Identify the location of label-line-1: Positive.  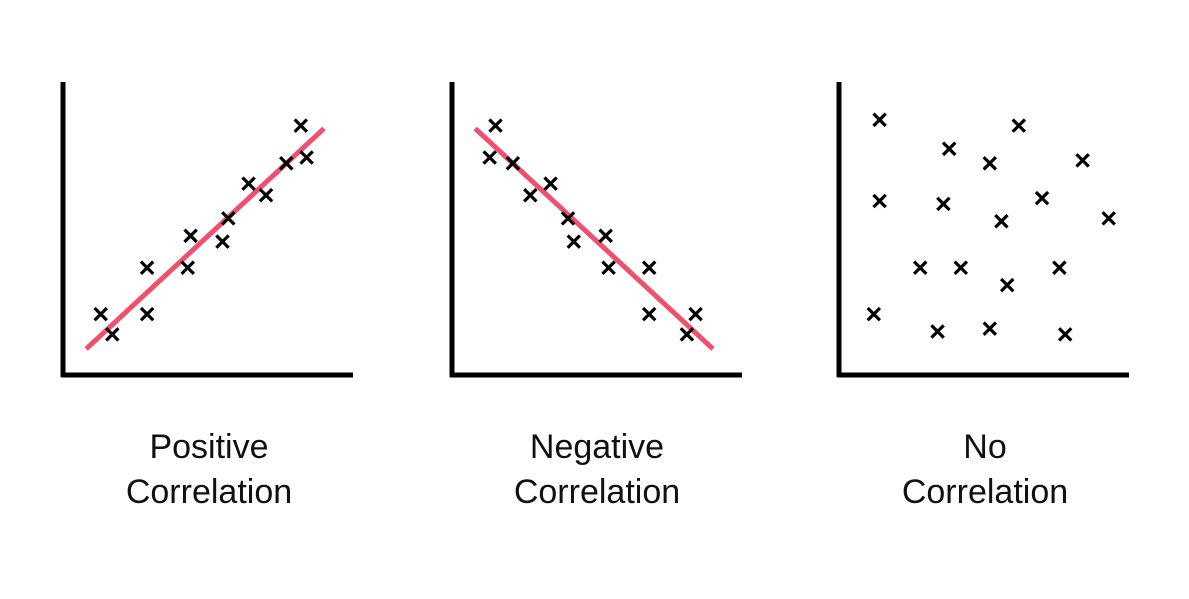
(209, 447).